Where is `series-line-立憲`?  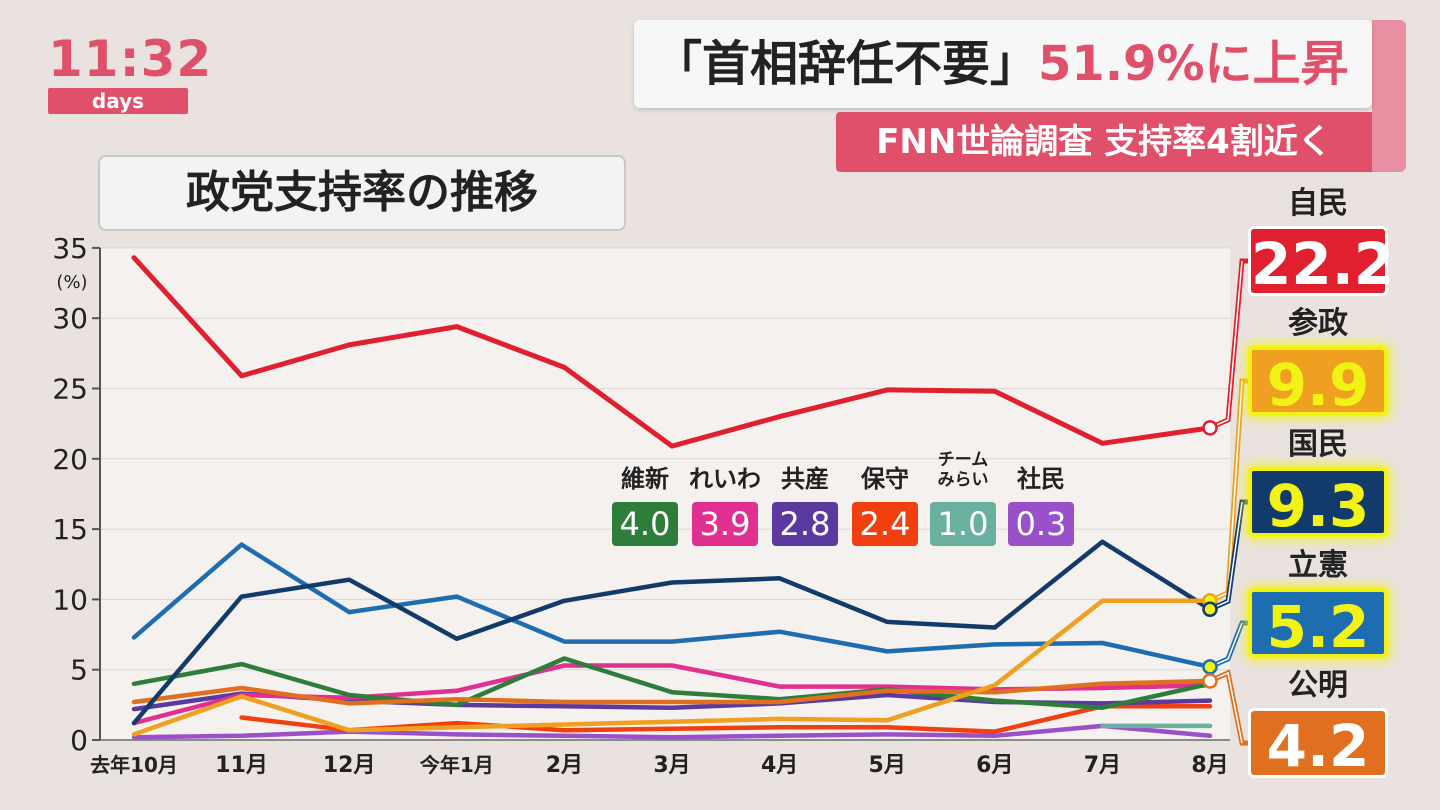
series-line-立憲 is located at coordinates (672, 606).